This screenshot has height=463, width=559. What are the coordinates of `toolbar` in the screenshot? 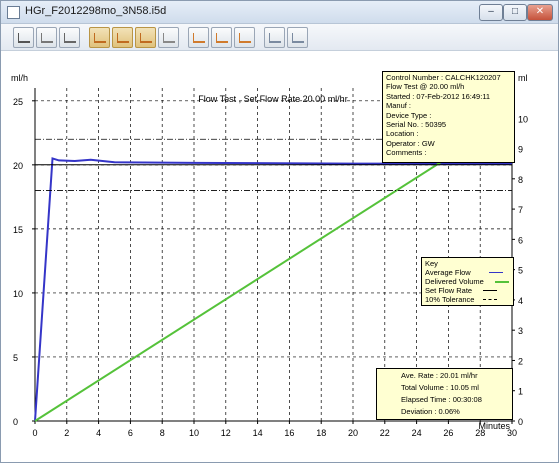 It's located at (279, 37).